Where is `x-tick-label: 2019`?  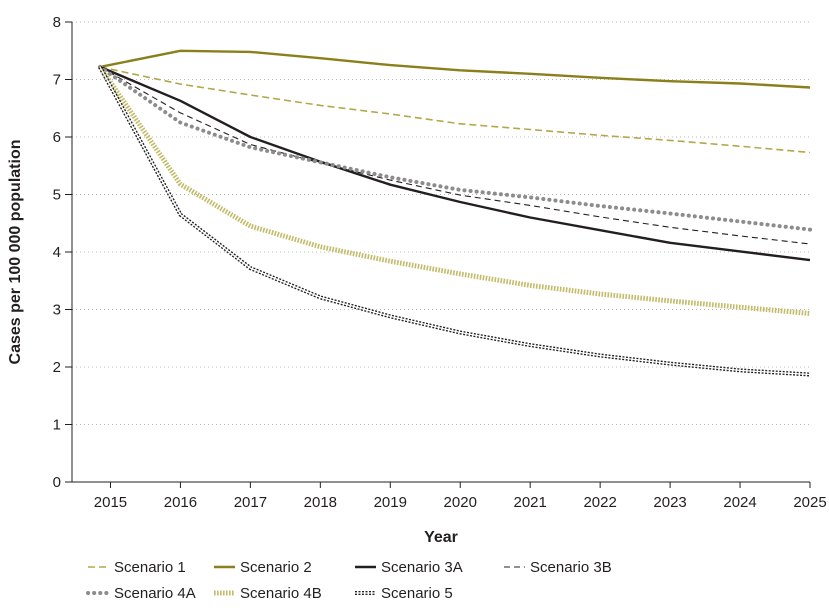
x-tick-label: 2019 is located at coordinates (390, 502).